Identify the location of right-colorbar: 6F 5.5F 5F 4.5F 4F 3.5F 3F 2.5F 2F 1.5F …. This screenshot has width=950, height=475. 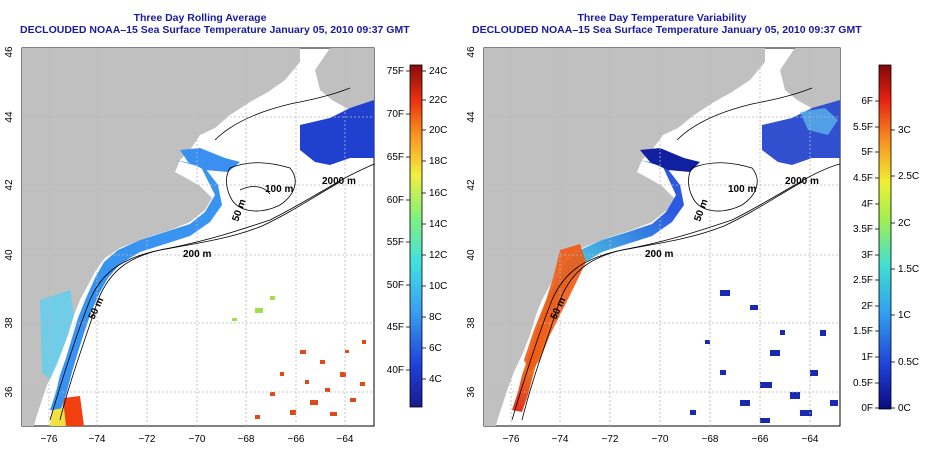
(886, 239).